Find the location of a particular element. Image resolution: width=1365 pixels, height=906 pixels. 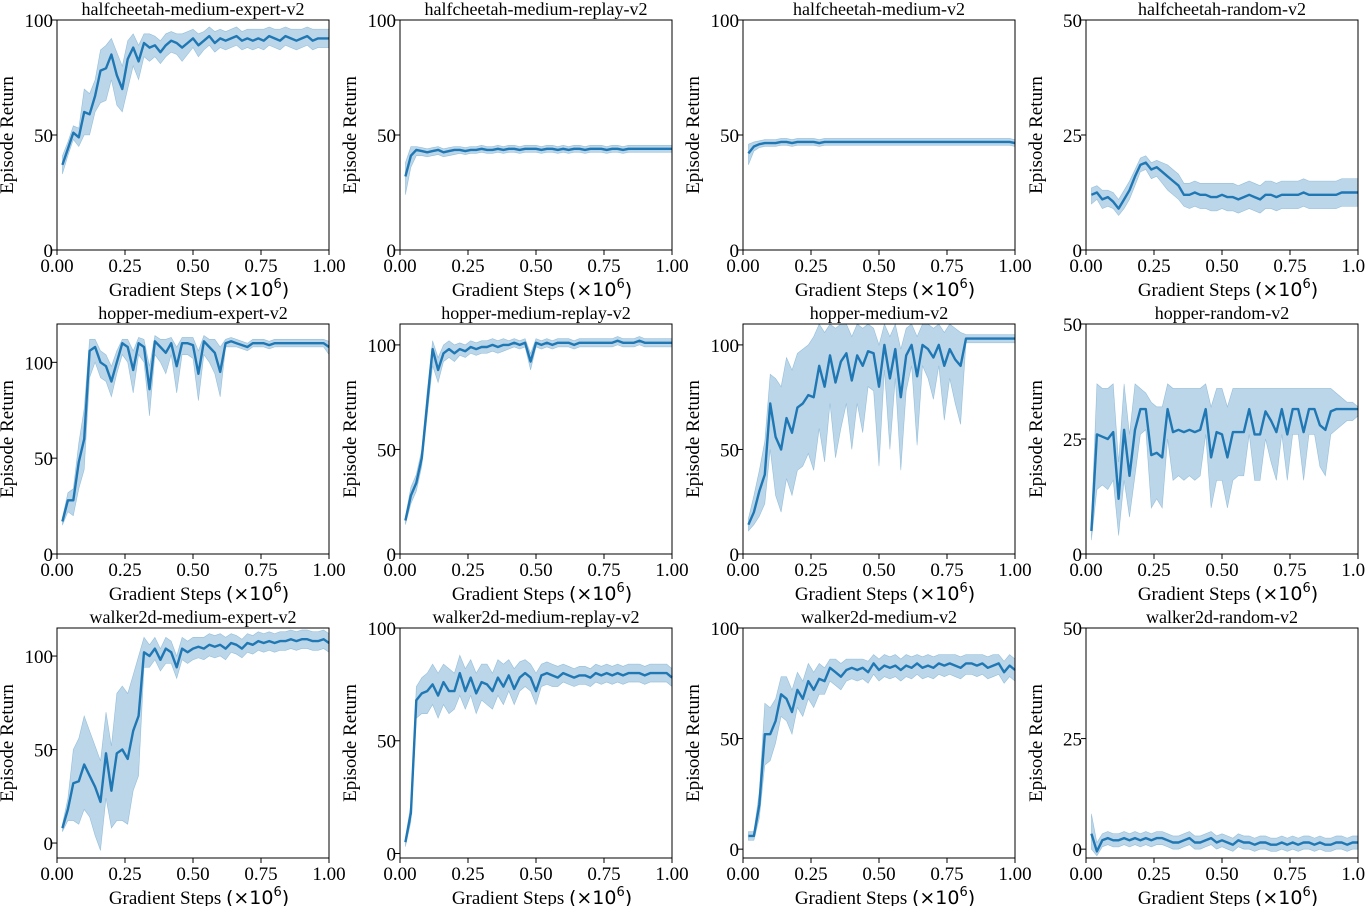

subplot-title: hopper-random-v2 is located at coordinates (1222, 313).